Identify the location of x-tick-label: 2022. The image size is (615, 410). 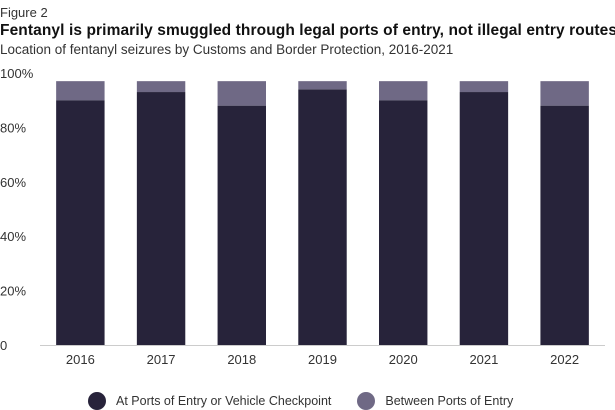
(564, 359).